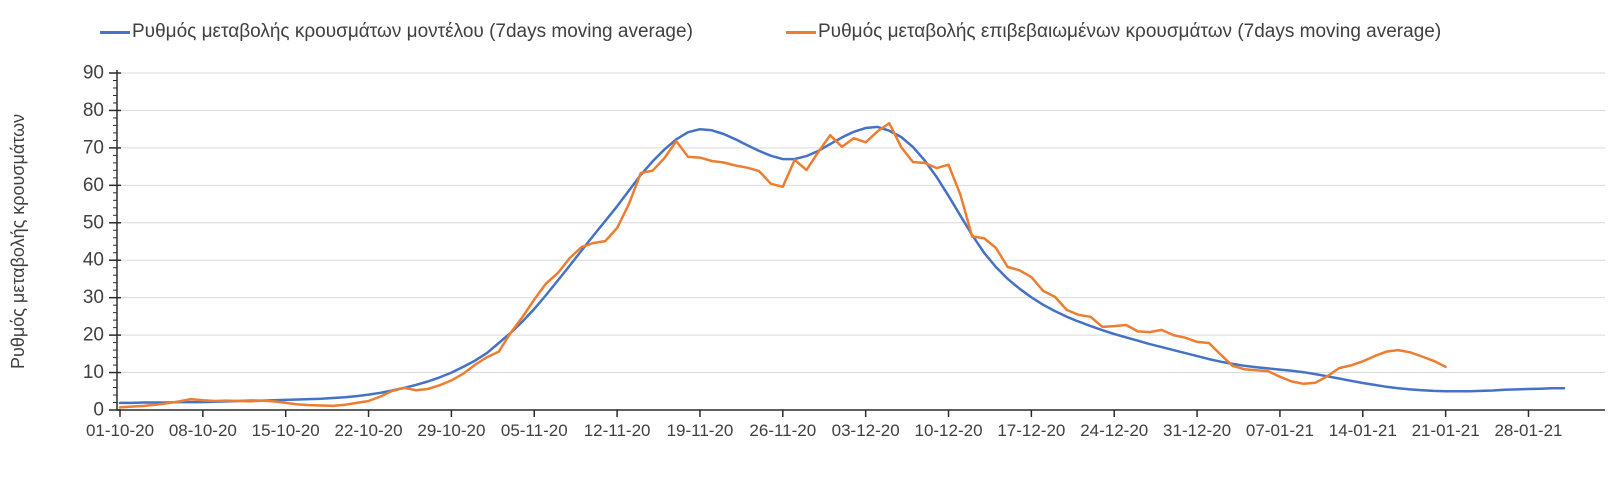 This screenshot has height=490, width=1614. What do you see at coordinates (93, 222) in the screenshot?
I see `y-tick-label: 50` at bounding box center [93, 222].